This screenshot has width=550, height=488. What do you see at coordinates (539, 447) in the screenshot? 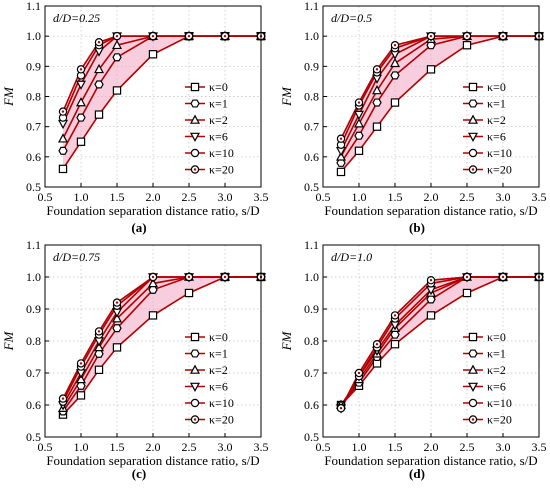
I see `x-tick-label: 3.5` at bounding box center [539, 447].